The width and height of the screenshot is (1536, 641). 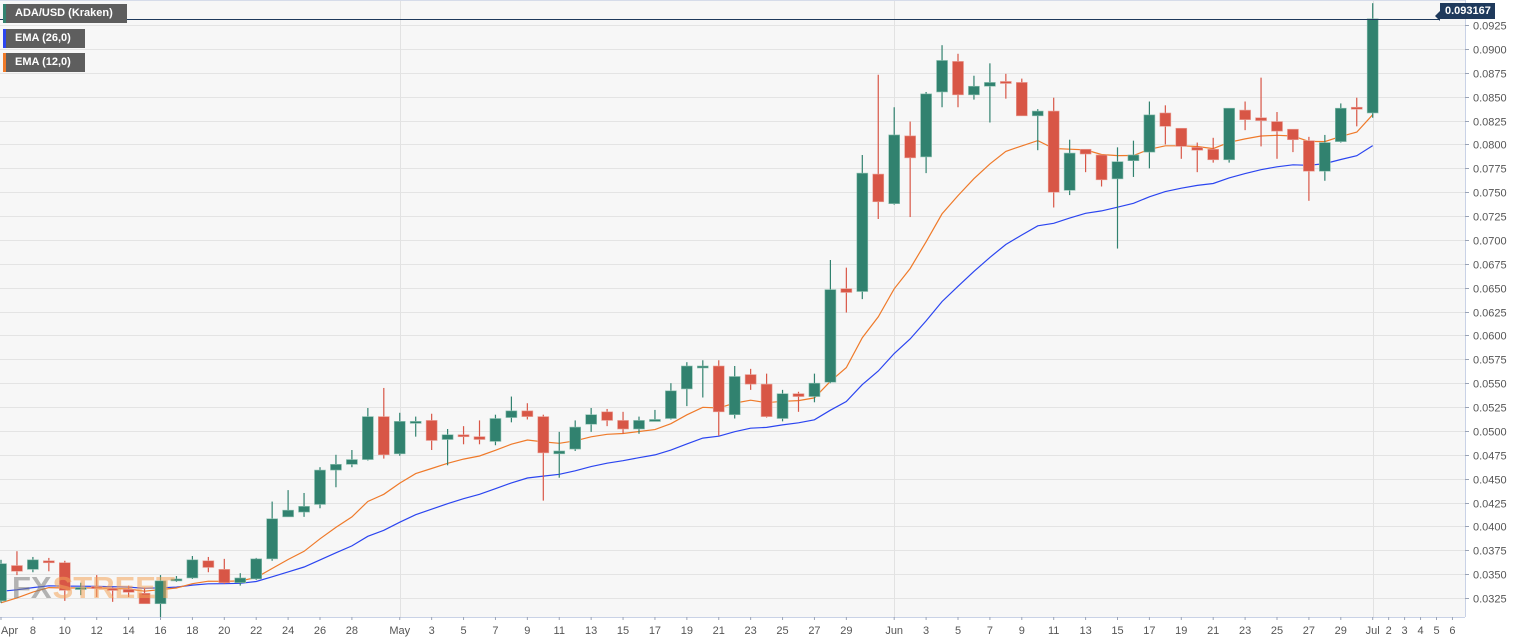 I want to click on legend-symbol: ADA/USD (Kraken), so click(x=65, y=13).